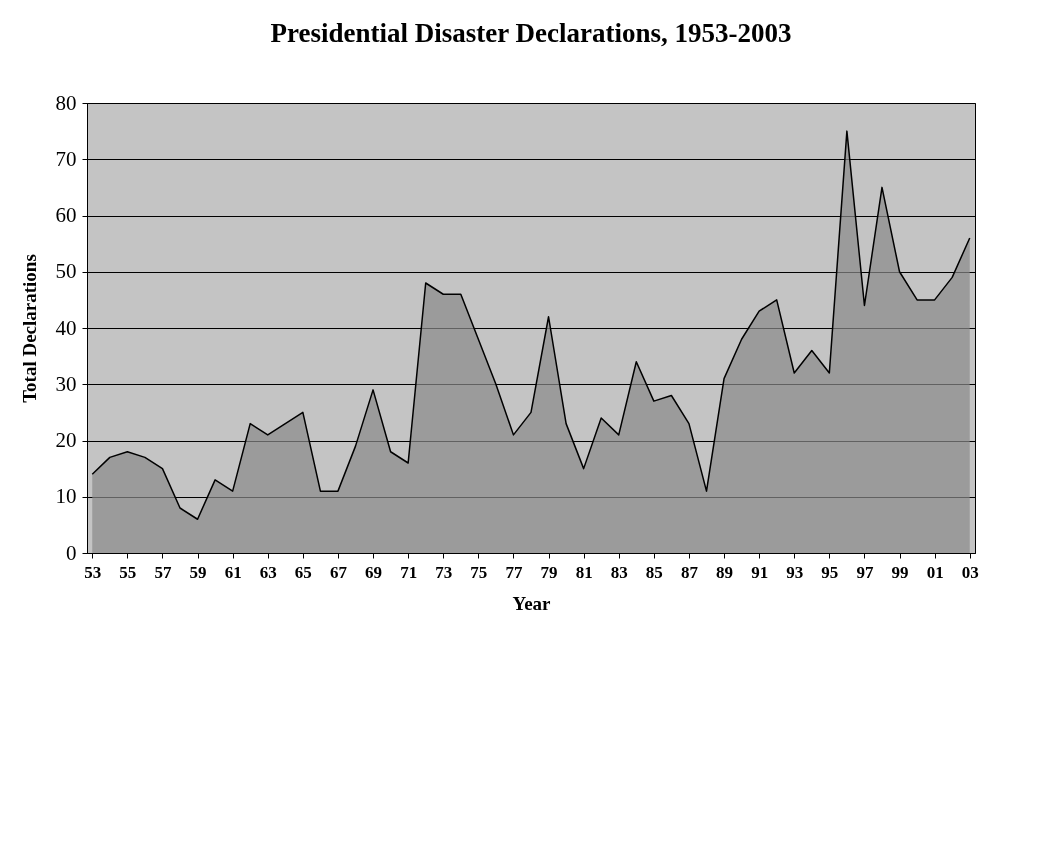 The width and height of the screenshot is (1041, 844). Describe the element at coordinates (233, 572) in the screenshot. I see `x-tick-label: 61` at that location.